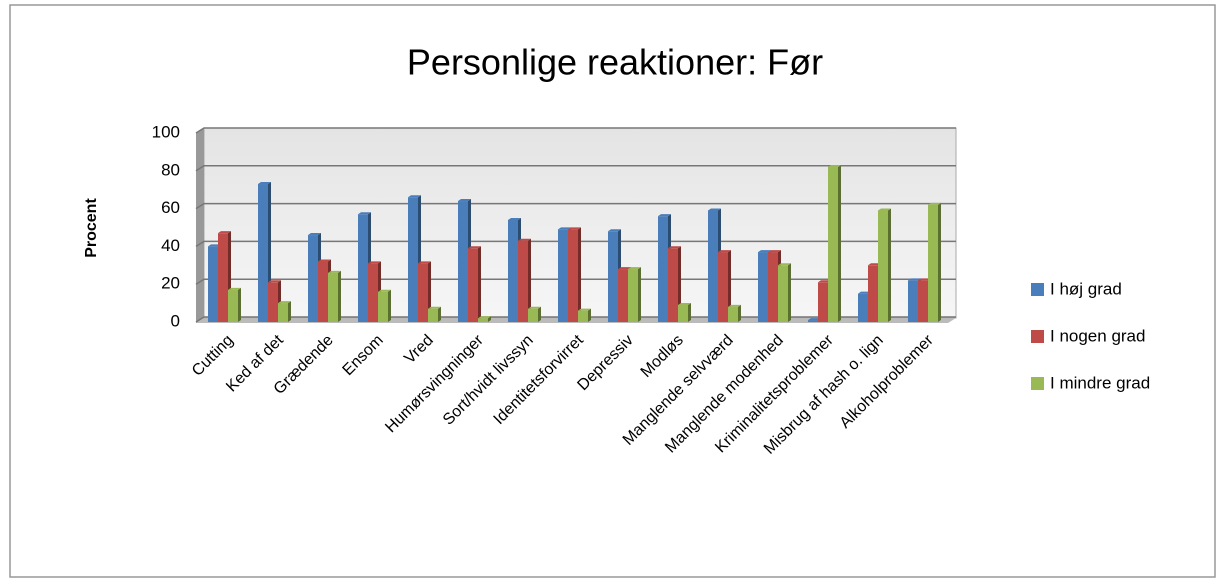 This screenshot has width=1223, height=585. Describe the element at coordinates (170, 283) in the screenshot. I see `y-tick-label: 20` at that location.